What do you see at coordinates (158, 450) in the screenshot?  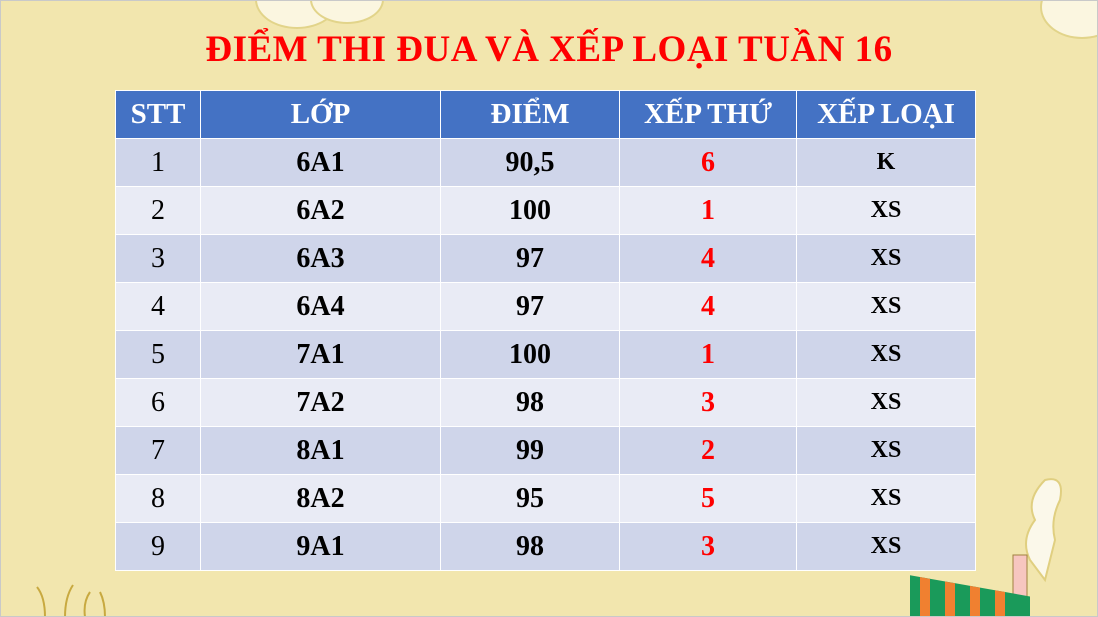 I see `cell-stt: 7` at bounding box center [158, 450].